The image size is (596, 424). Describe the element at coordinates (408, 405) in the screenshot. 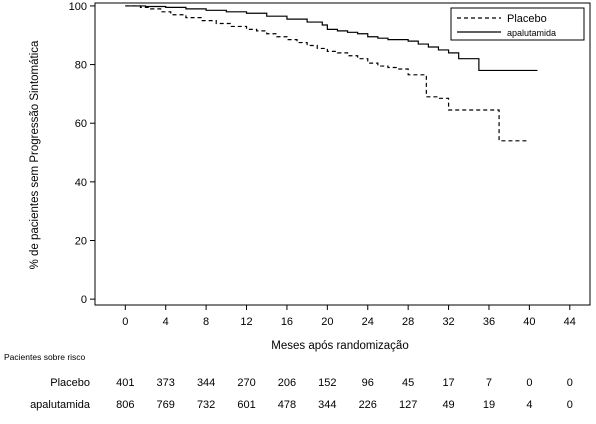

I see `risk-cell: 127` at that location.